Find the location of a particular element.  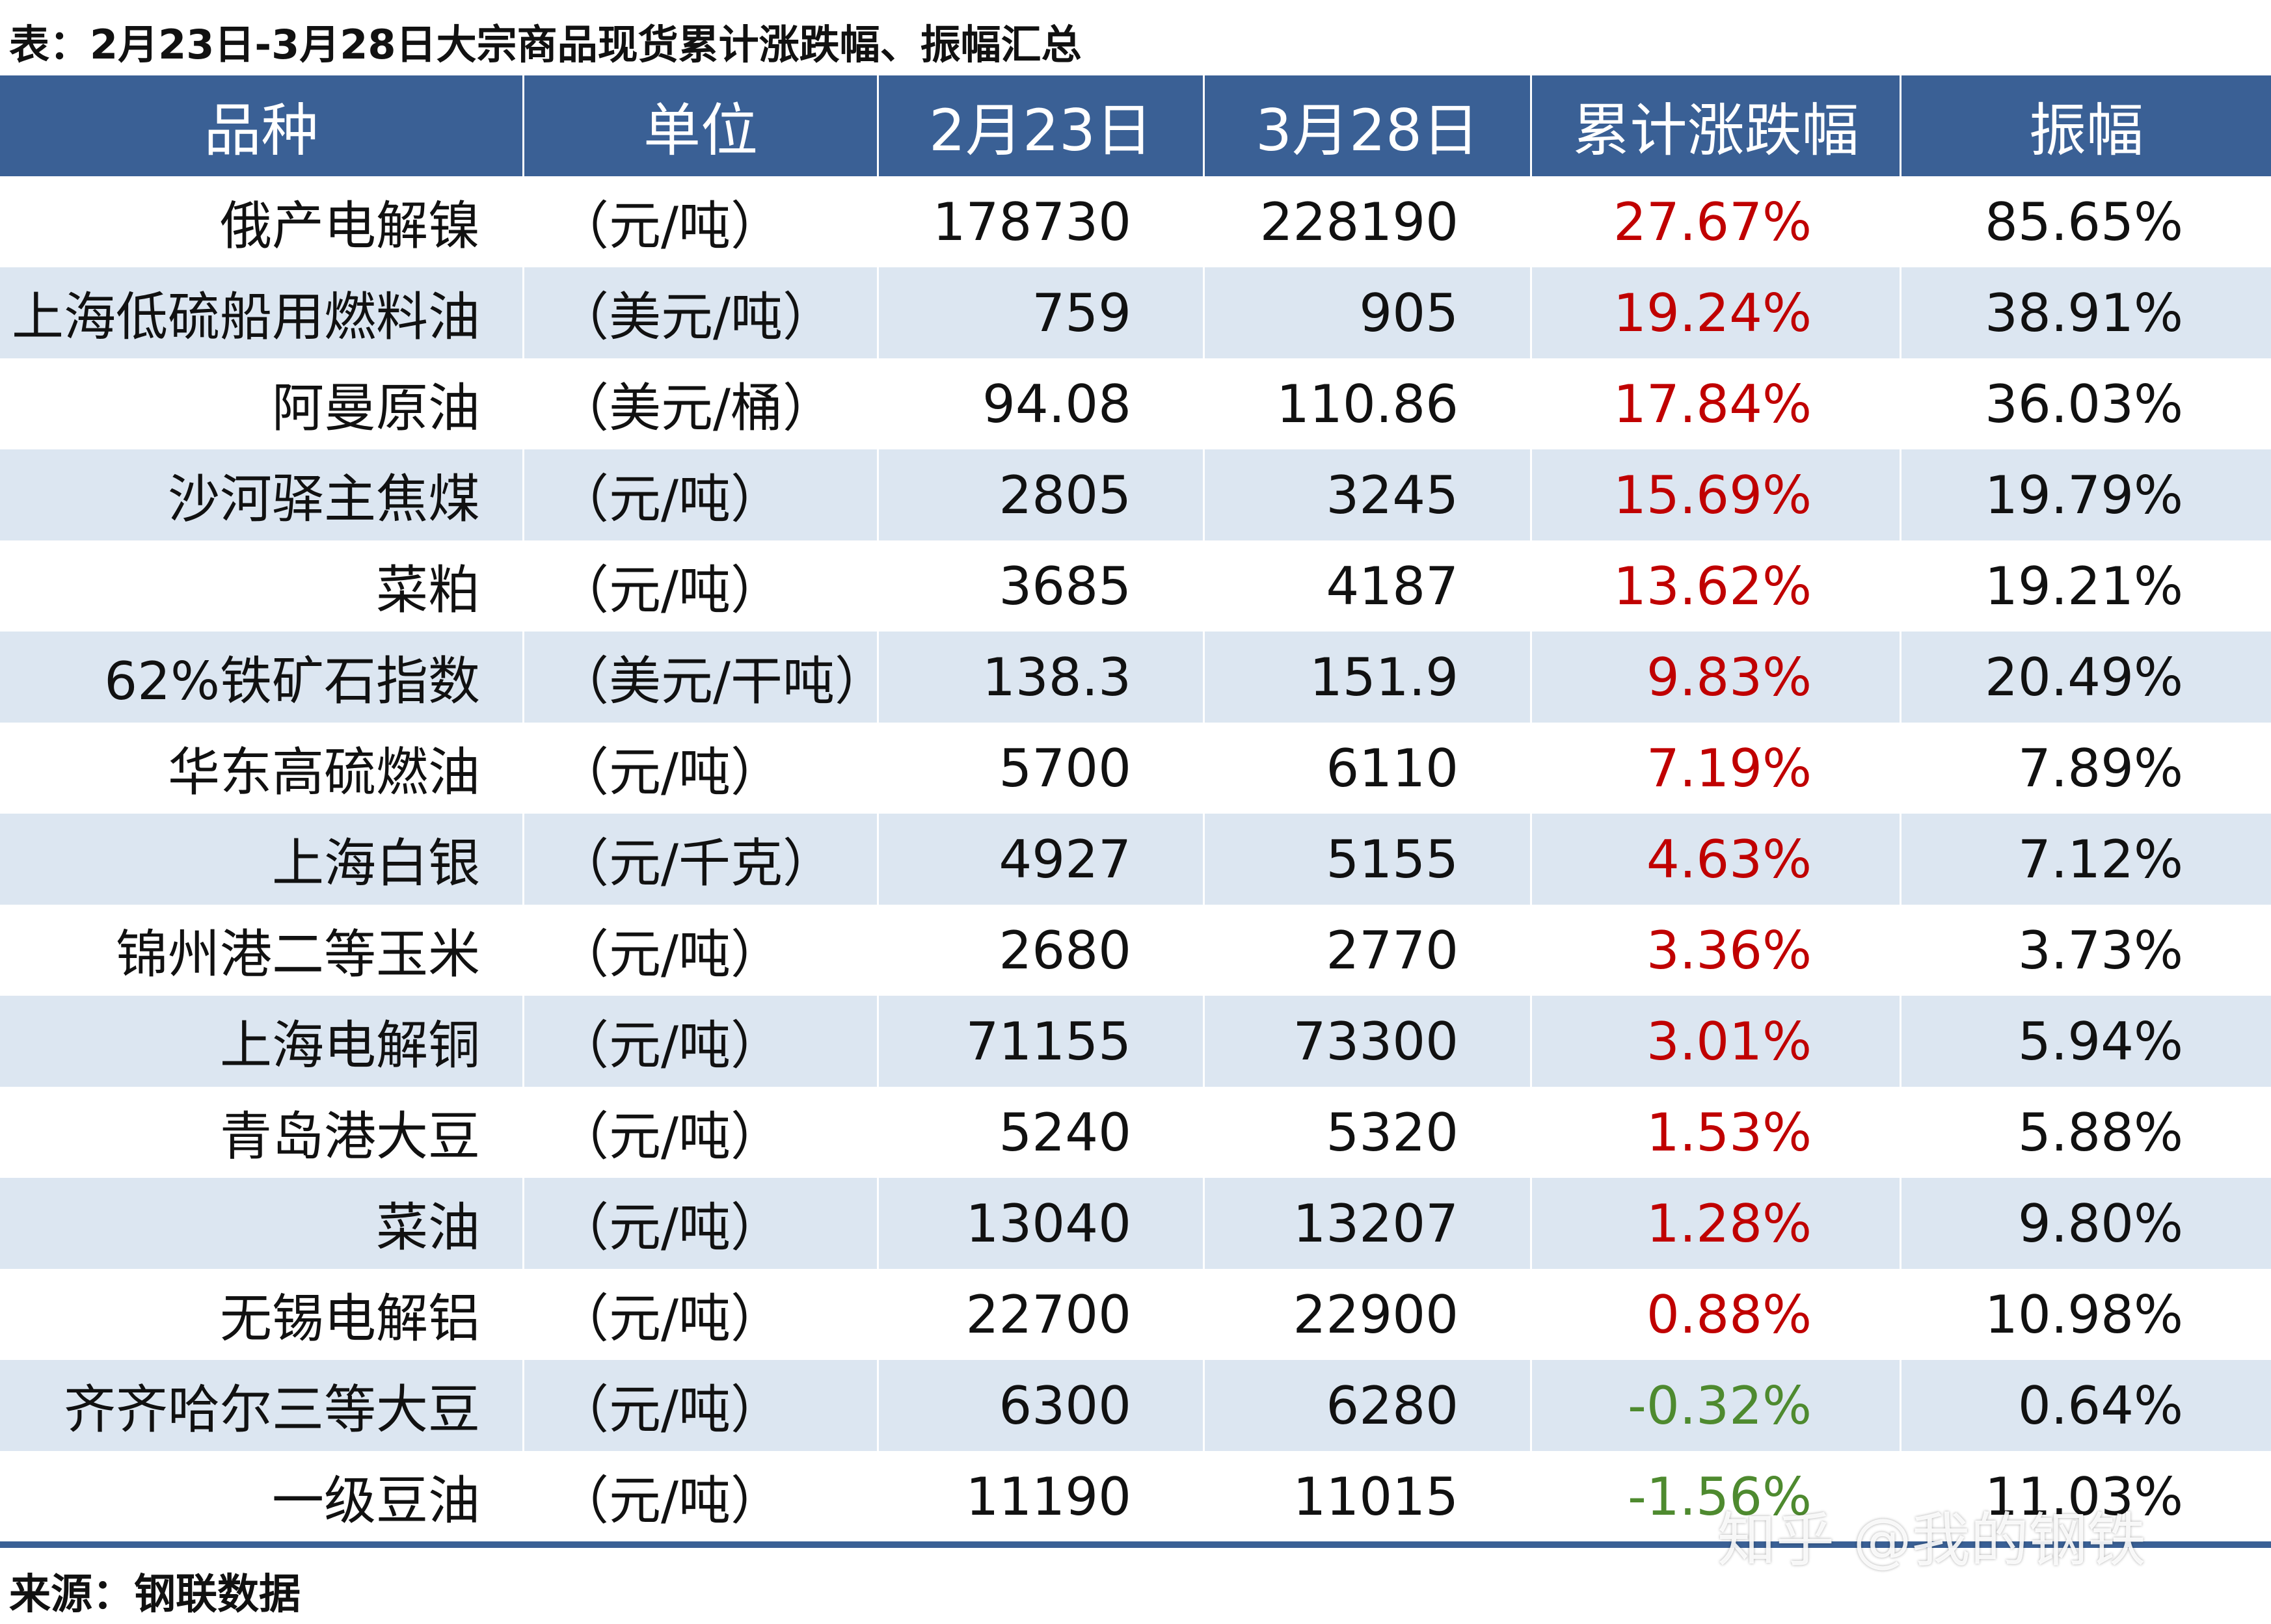

table-cell: 19.21% is located at coordinates (2086, 586).